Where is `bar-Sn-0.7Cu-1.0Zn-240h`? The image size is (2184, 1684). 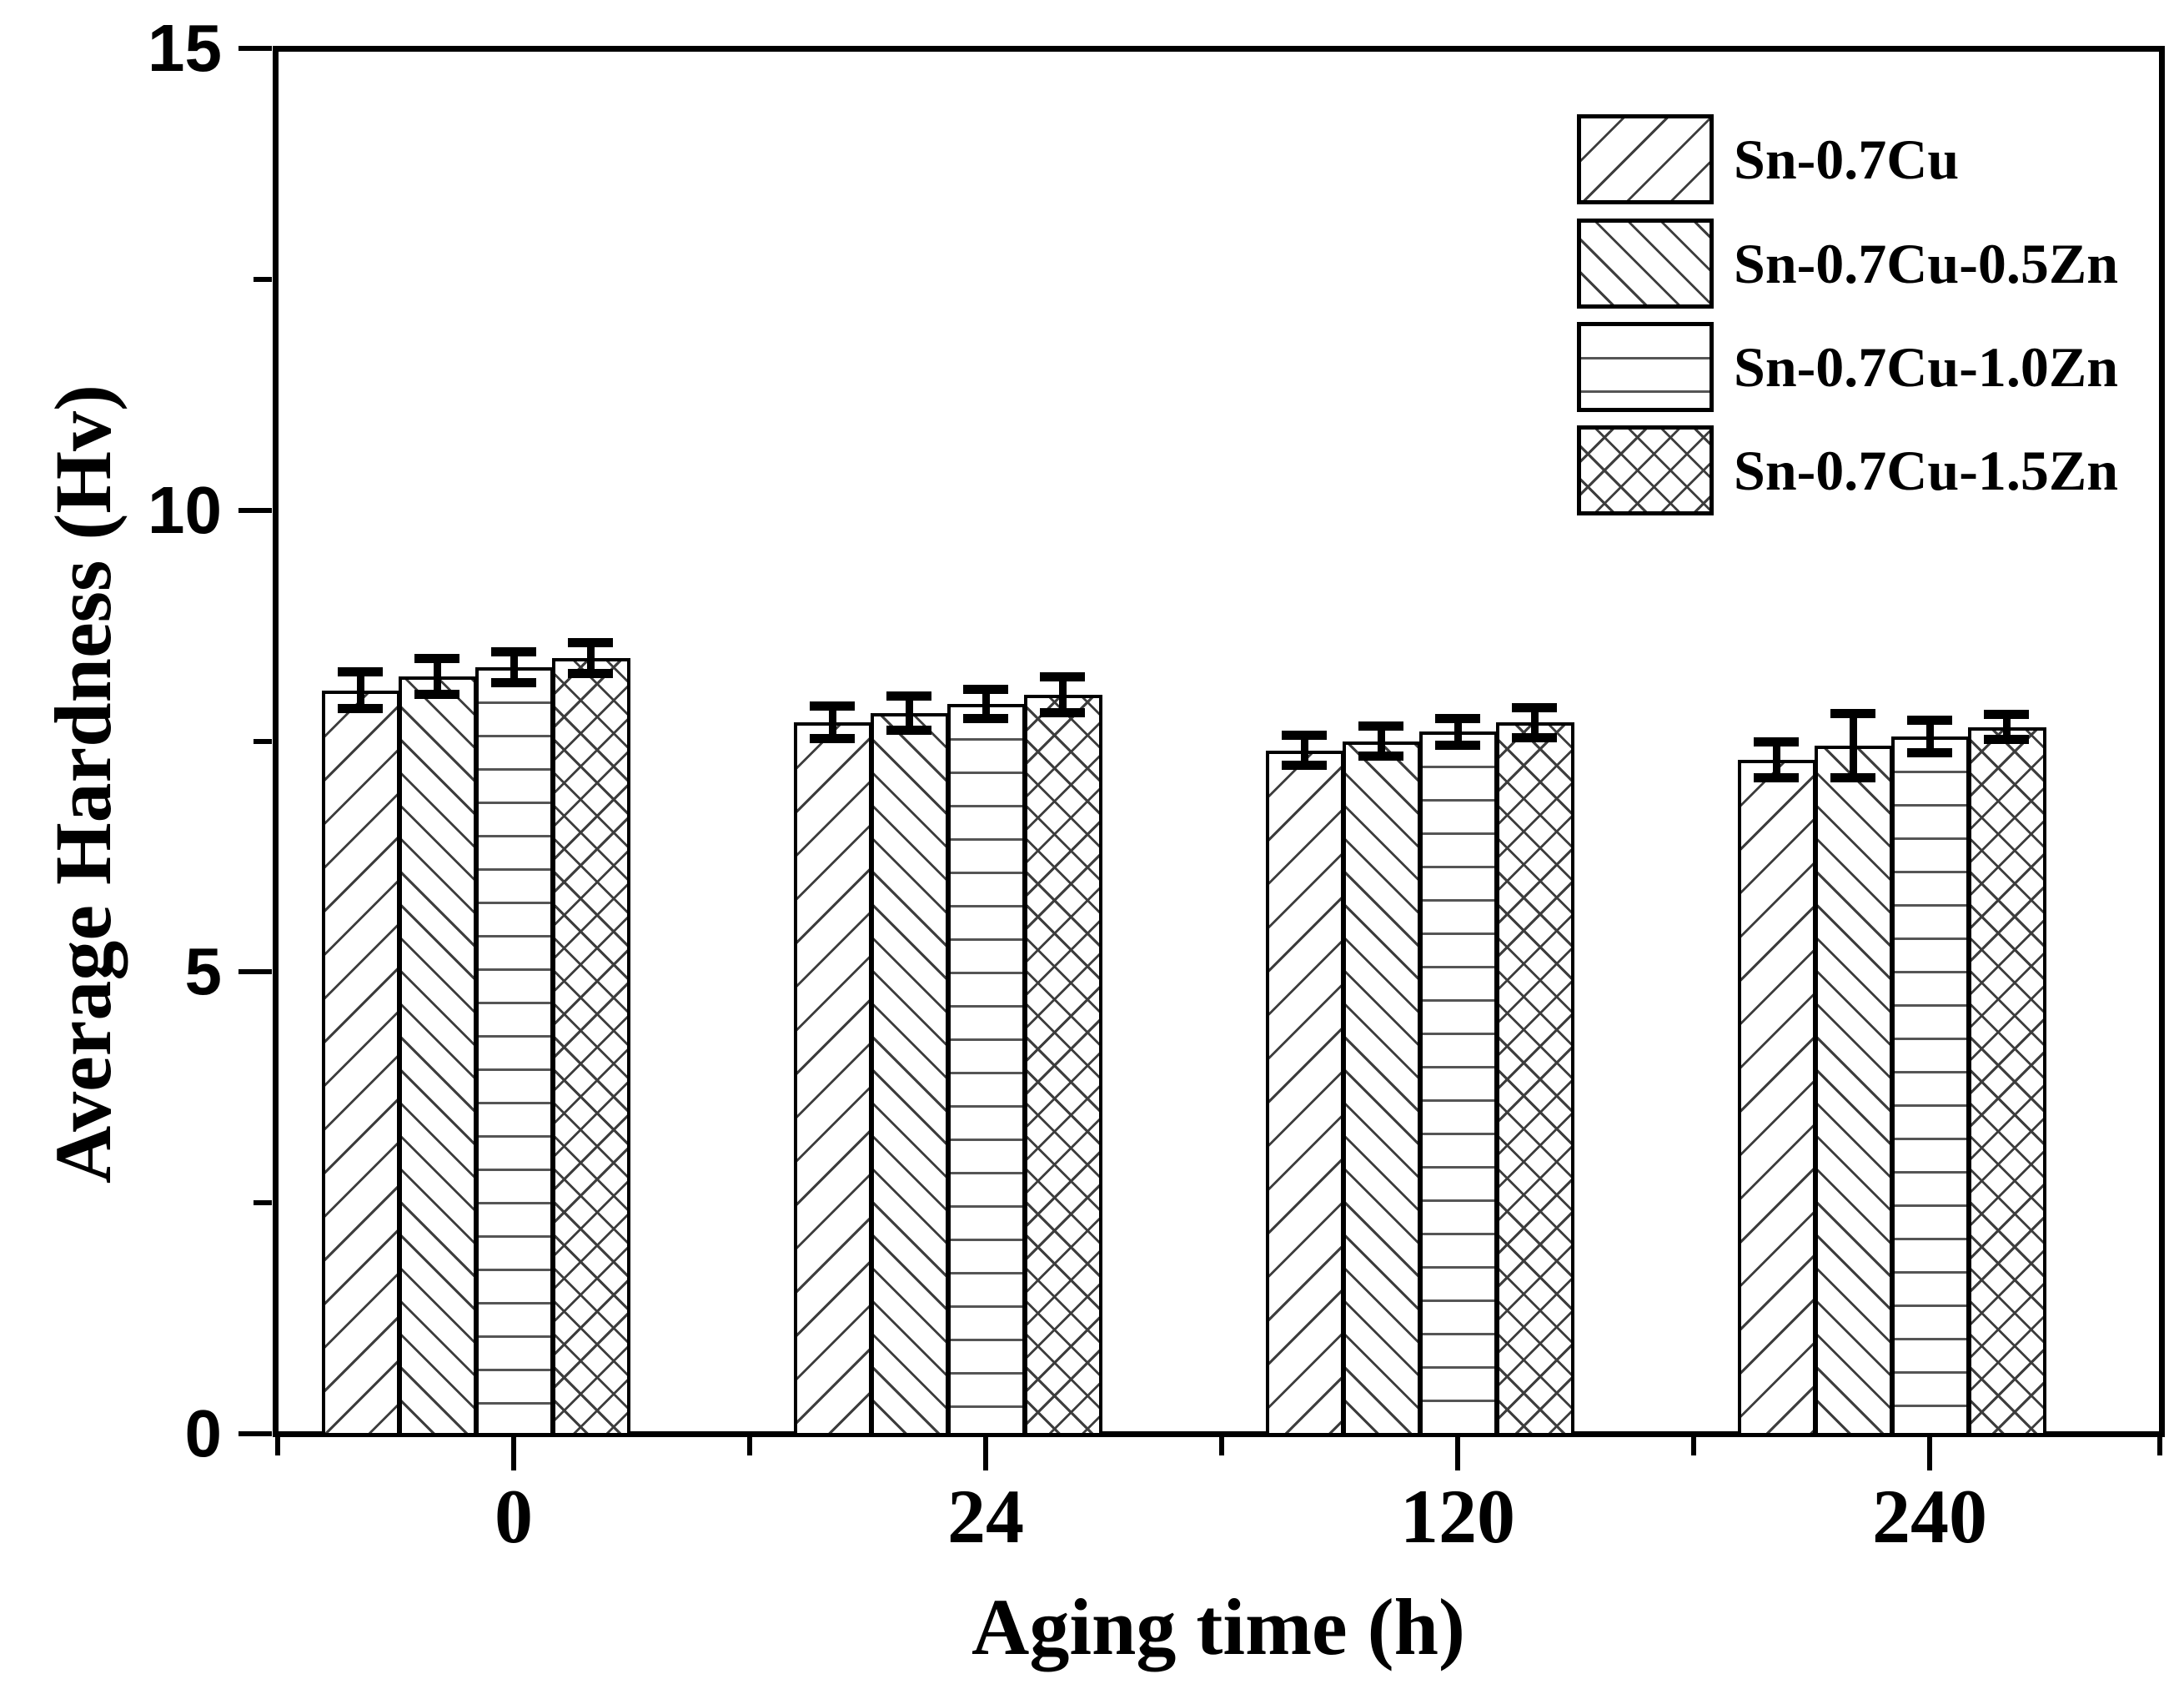 bar-Sn-0.7Cu-1.0Zn-240h is located at coordinates (1930, 1086).